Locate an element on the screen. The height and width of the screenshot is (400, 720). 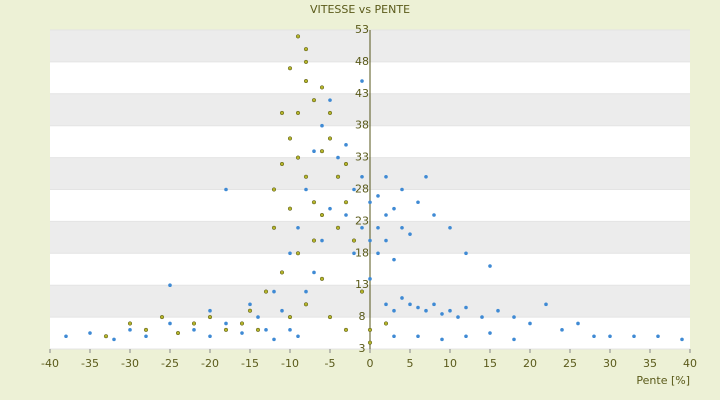
x-tick-label: -5 is located at coordinates (330, 363).